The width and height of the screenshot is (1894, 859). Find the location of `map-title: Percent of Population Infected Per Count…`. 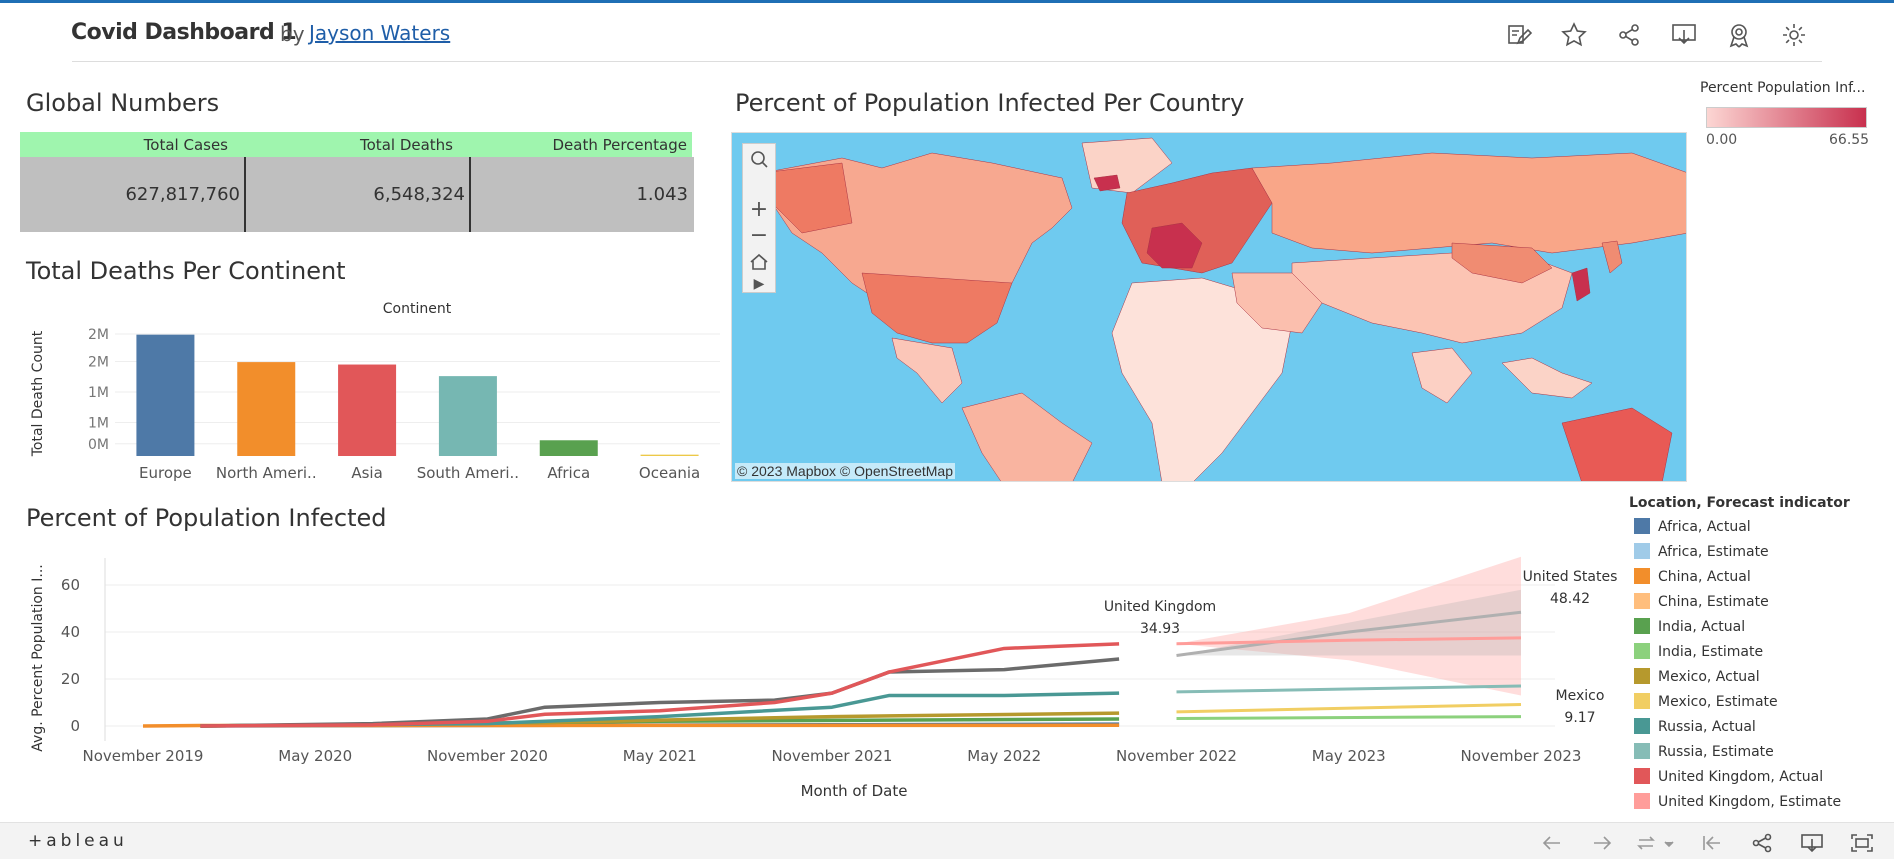

map-title: Percent of Population Infected Per Count… is located at coordinates (990, 103).